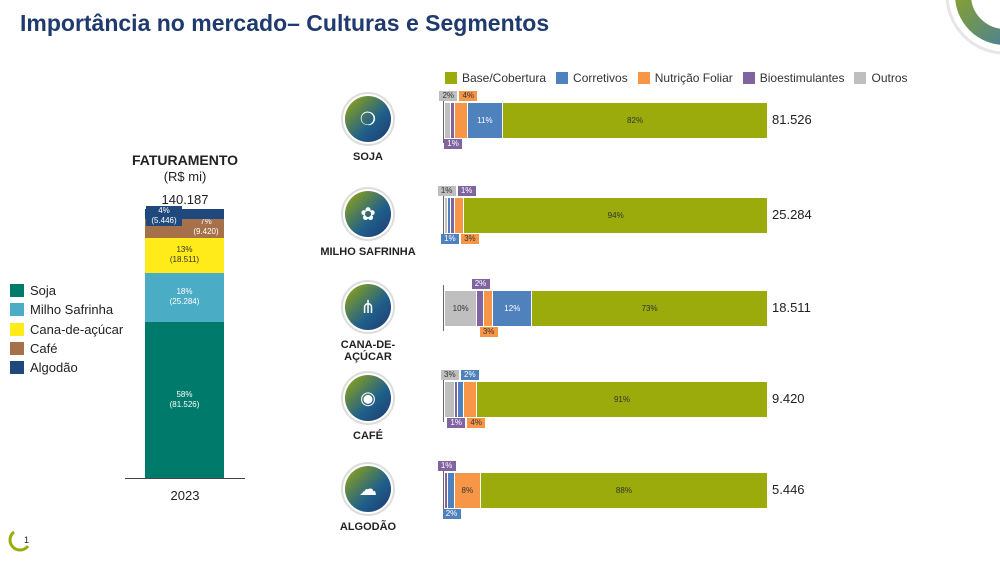 Image resolution: width=1000 pixels, height=562 pixels. Describe the element at coordinates (512, 308) in the screenshot. I see `bar-segment-corretivos: 12%` at that location.